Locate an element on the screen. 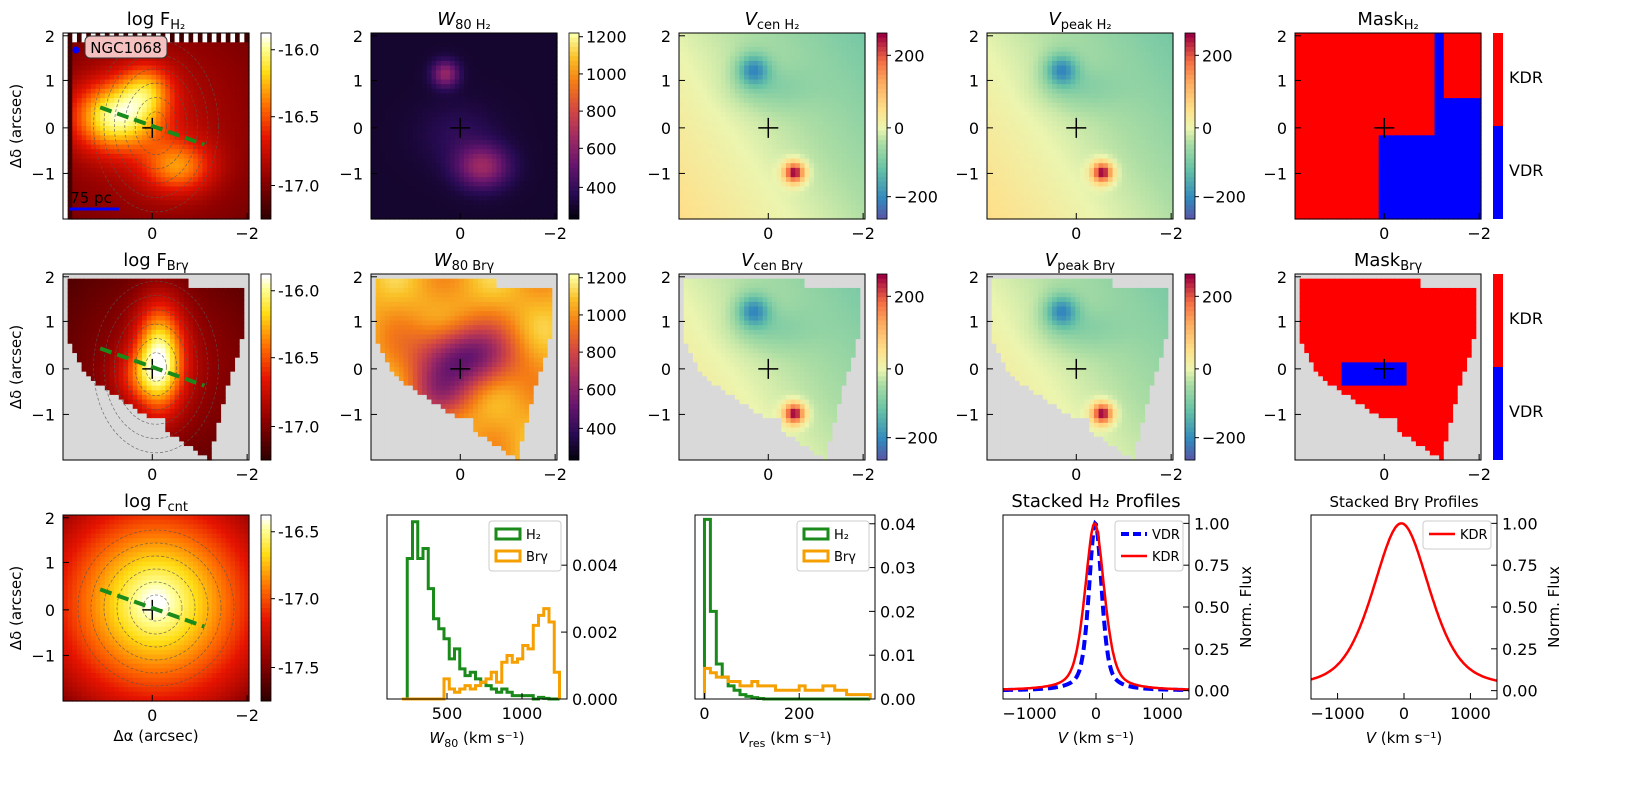 The width and height of the screenshot is (1632, 789). map-panel-Vcen_H2: 0 −2 2 1 0 −1 Vcen H₂ 200 0 −200 is located at coordinates (792, 126).